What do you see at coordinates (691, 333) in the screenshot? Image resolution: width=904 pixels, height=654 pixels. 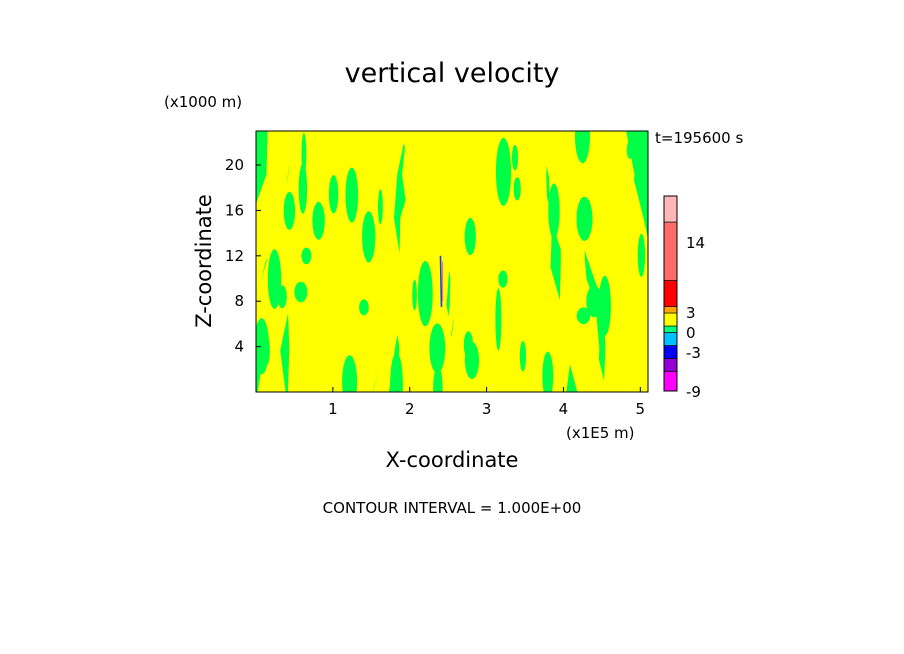 I see `colorbar-tick-label: 0` at bounding box center [691, 333].